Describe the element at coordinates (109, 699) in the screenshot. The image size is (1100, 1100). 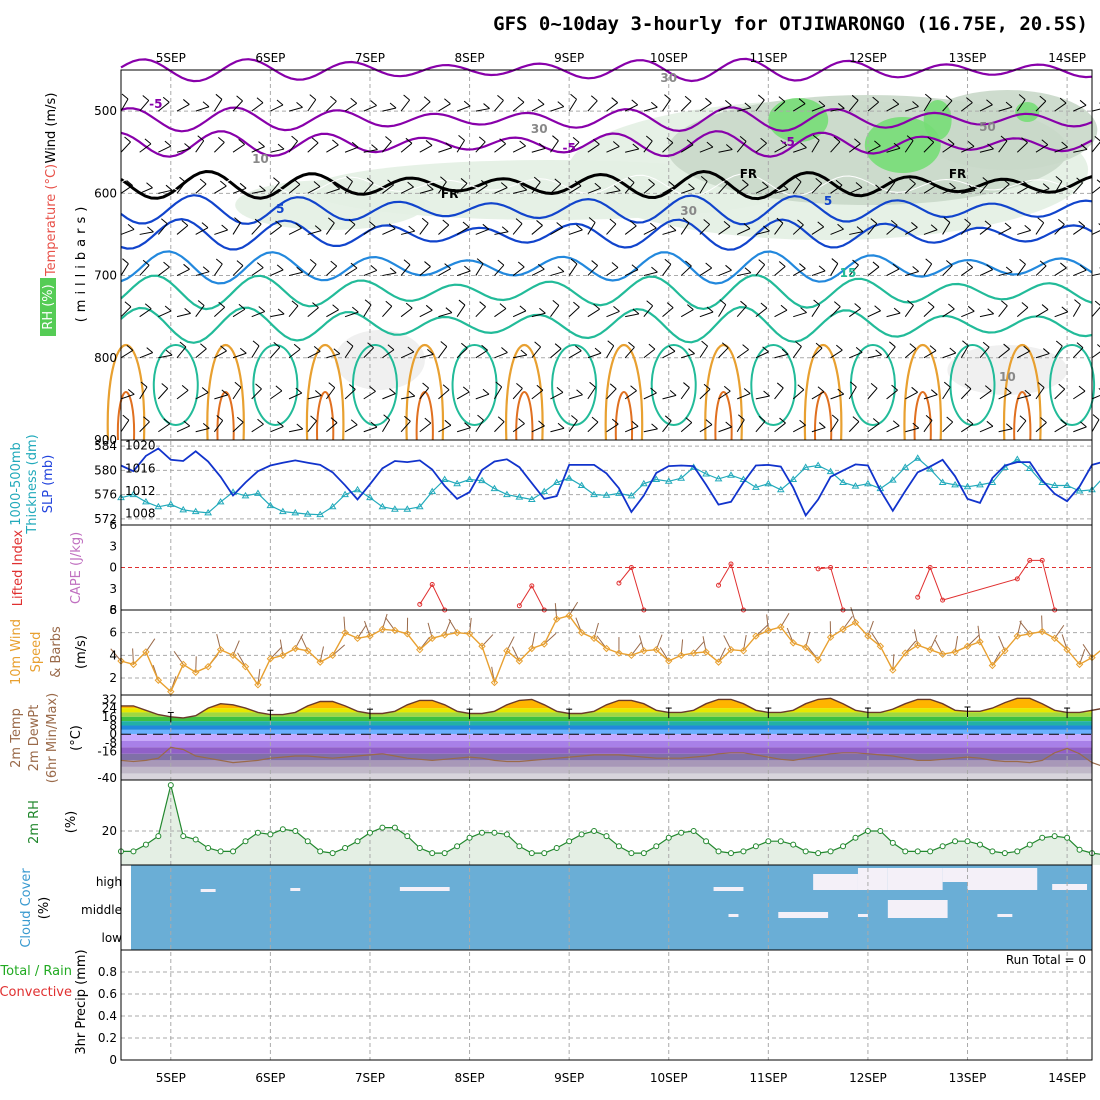
I see `temp-tick-label: 32` at that location.